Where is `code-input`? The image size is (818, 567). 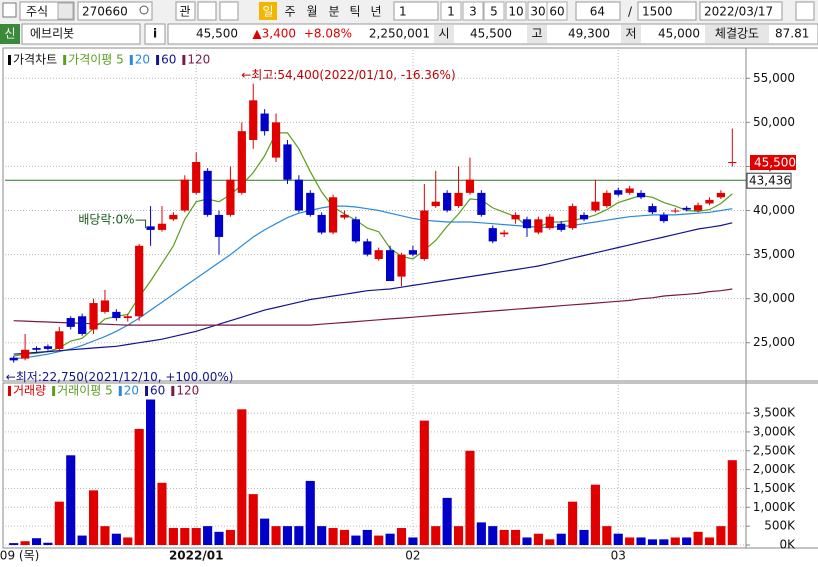
code-input is located at coordinates (115, 11).